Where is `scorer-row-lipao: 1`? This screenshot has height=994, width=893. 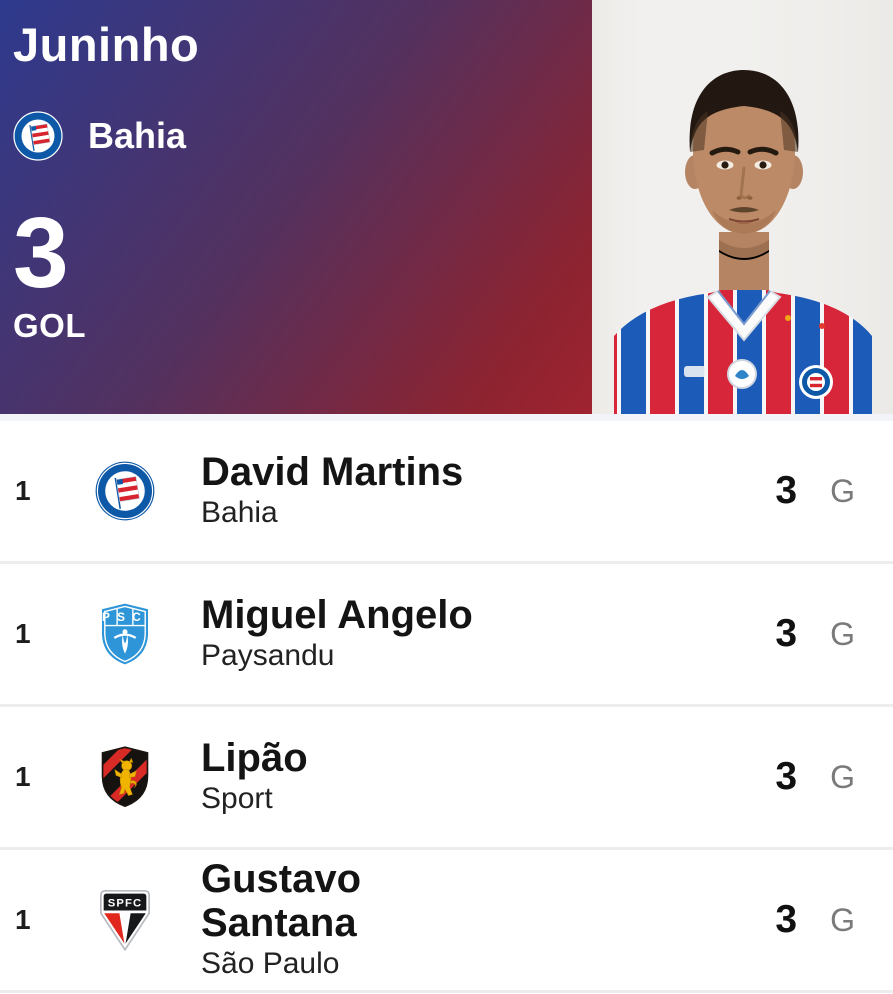
scorer-row-lipao: 1 is located at coordinates (446, 777).